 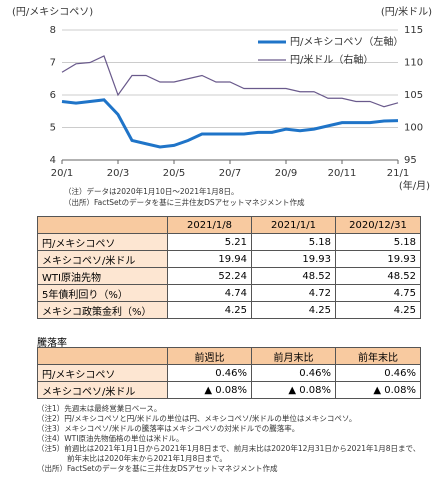 I want to click on y2-tick-label: 95, so click(x=410, y=160).